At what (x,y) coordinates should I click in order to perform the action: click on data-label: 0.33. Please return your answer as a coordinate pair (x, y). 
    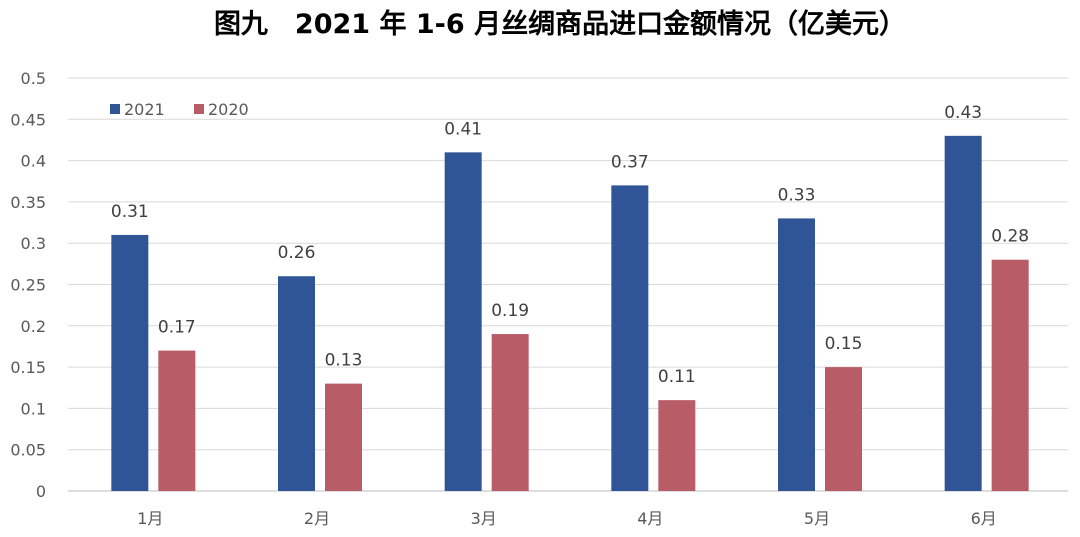
    Looking at the image, I should click on (797, 195).